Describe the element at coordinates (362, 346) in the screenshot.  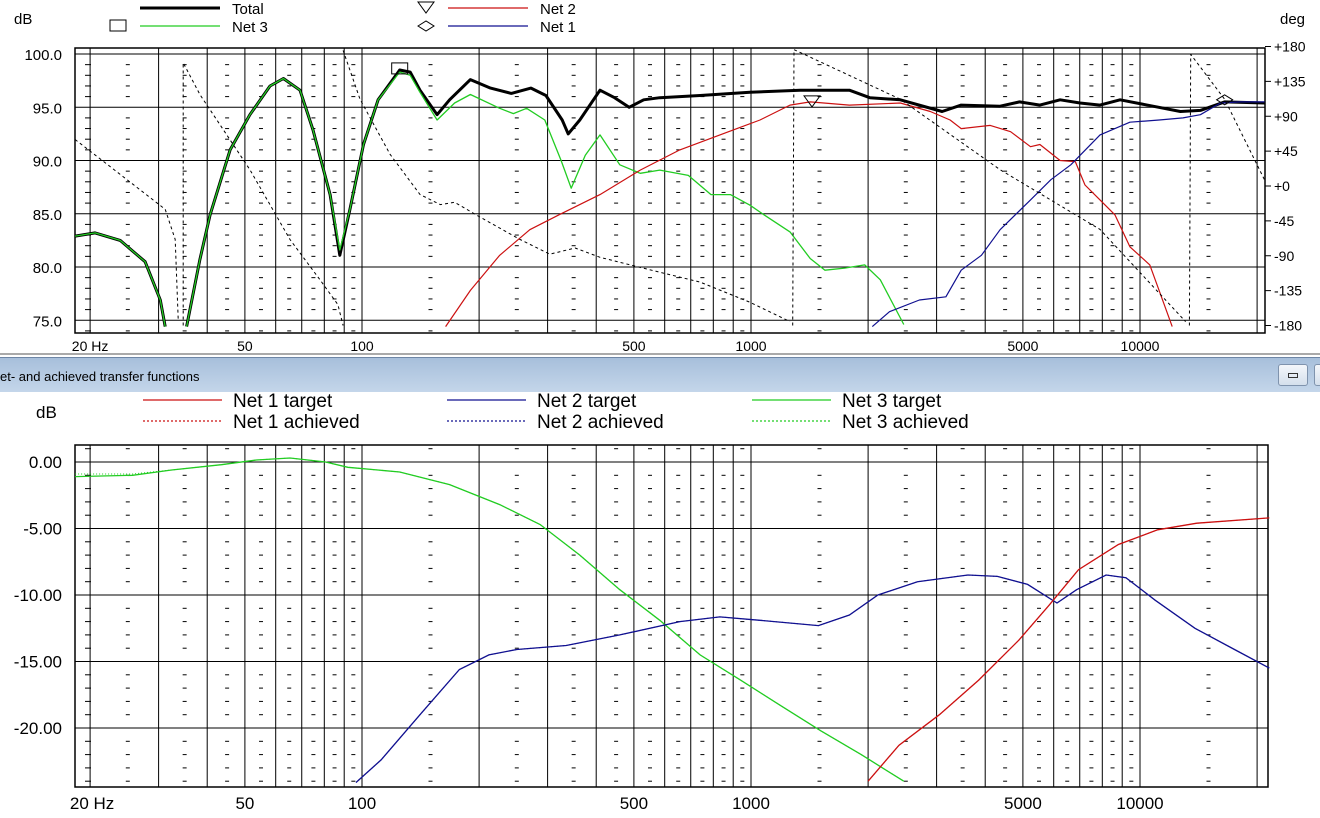
I see `top-x-tick-label: 100` at that location.